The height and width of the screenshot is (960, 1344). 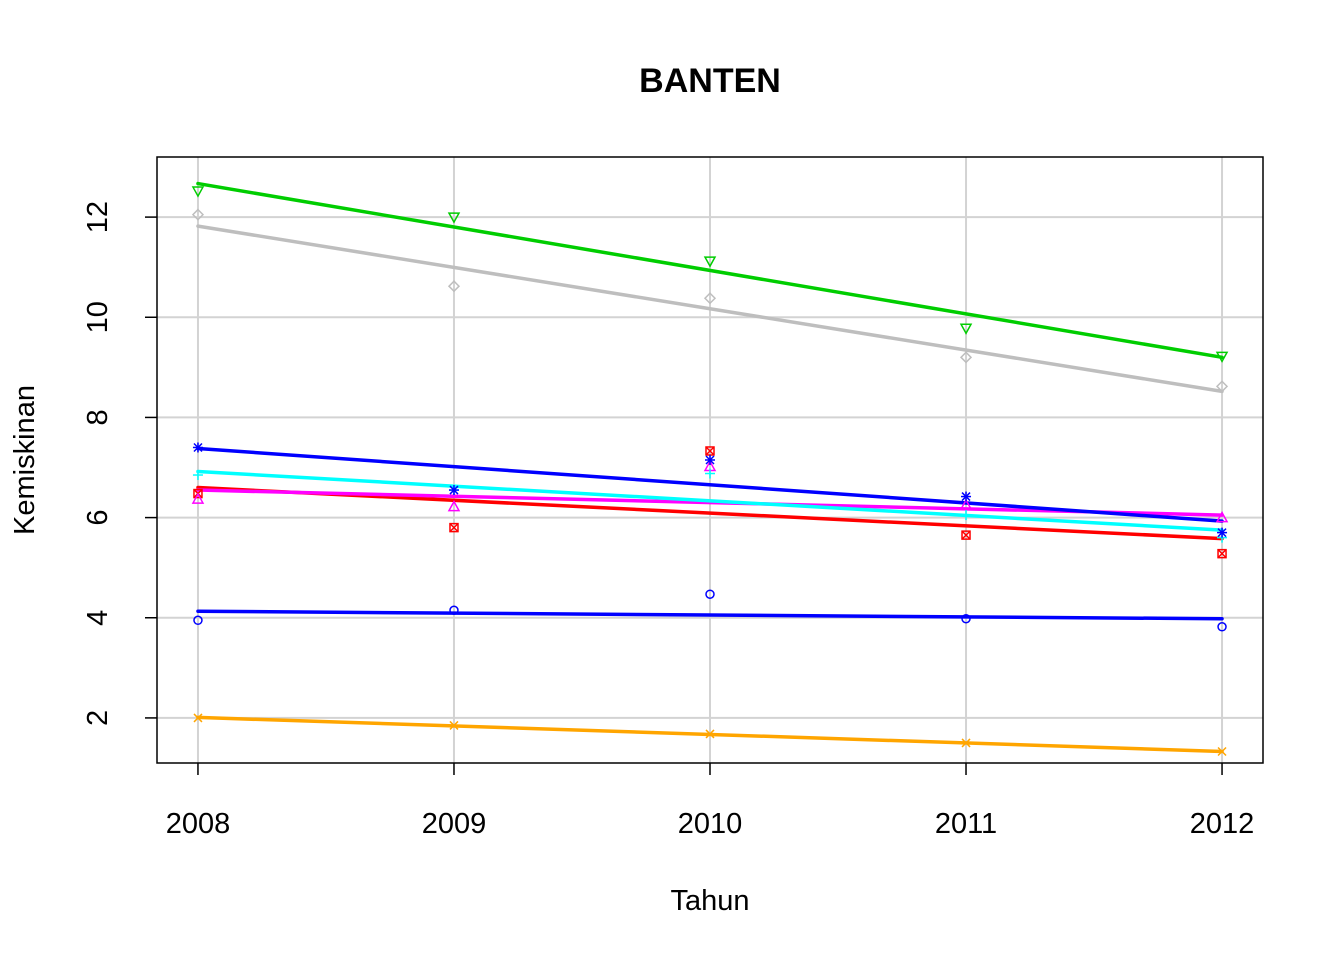 I want to click on x-tick-label: 2009, so click(x=454, y=824).